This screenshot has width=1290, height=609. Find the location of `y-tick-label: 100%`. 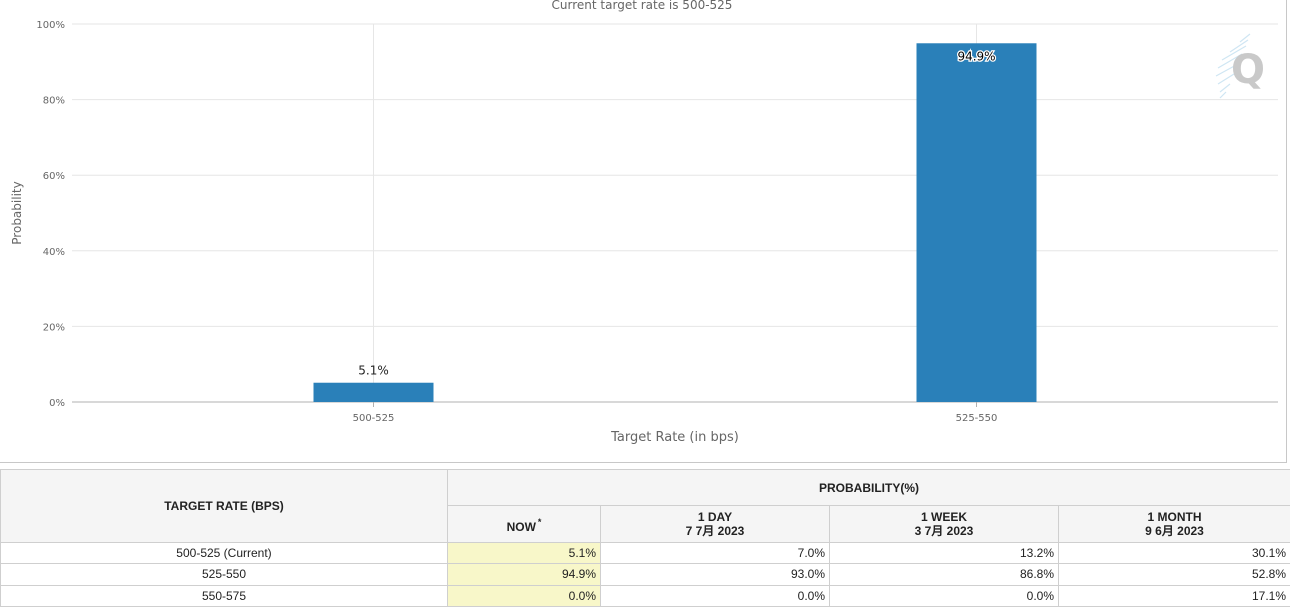

y-tick-label: 100% is located at coordinates (50, 25).